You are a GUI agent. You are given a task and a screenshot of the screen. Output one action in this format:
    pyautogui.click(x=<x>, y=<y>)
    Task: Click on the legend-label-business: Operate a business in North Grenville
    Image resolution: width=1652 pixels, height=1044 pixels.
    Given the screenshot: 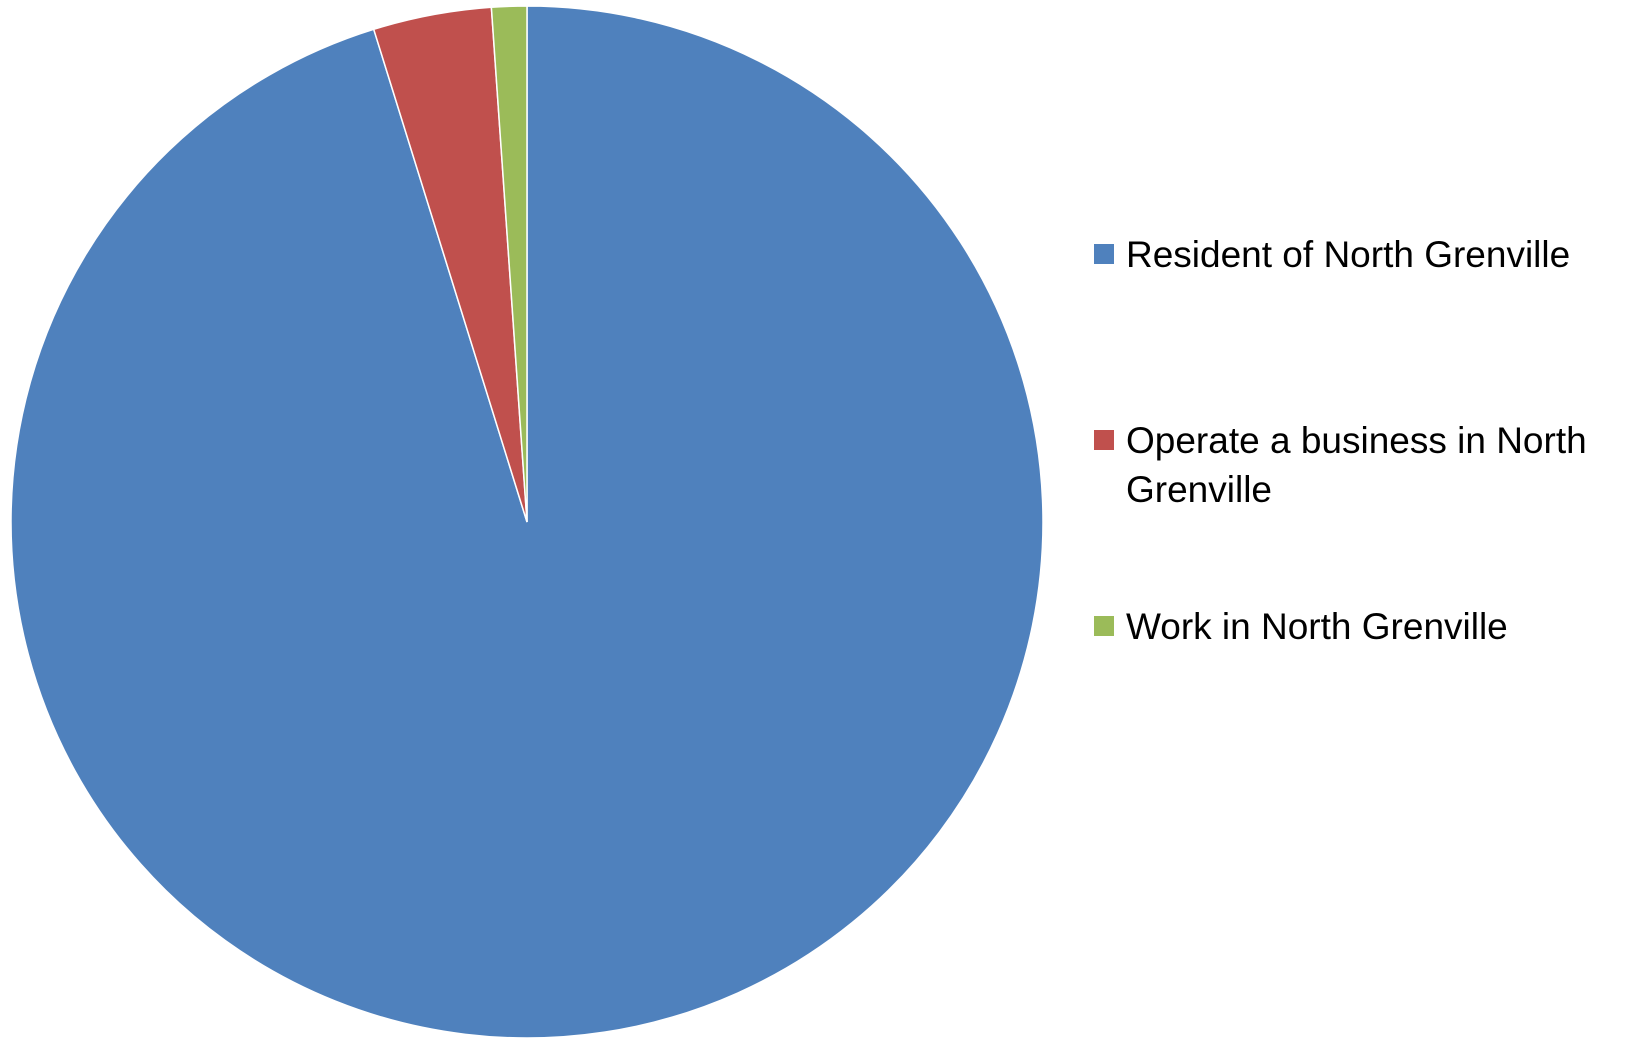 What is the action you would take?
    pyautogui.click(x=1356, y=465)
    